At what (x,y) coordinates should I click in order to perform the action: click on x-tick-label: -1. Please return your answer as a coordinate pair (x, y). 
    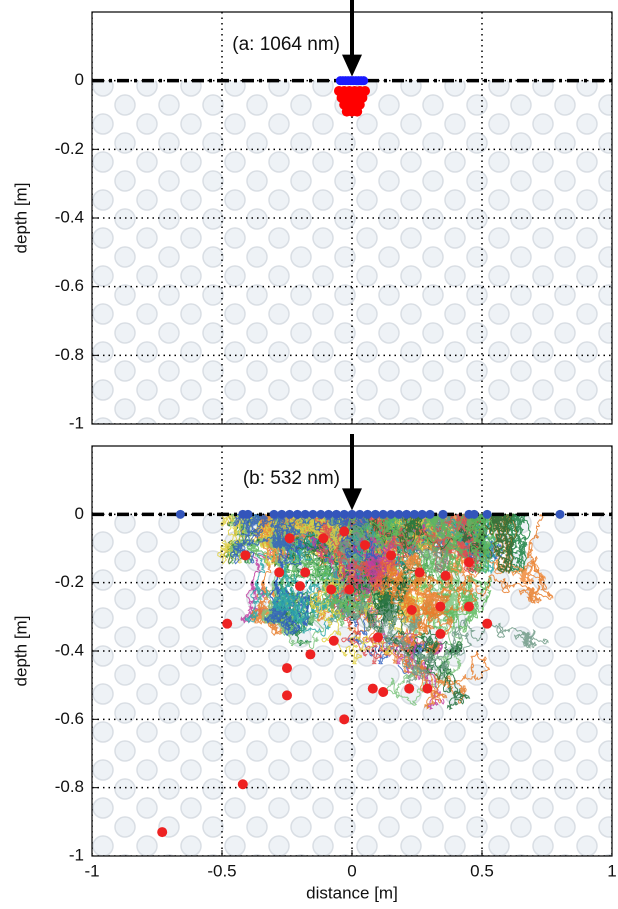
    Looking at the image, I should click on (91, 870).